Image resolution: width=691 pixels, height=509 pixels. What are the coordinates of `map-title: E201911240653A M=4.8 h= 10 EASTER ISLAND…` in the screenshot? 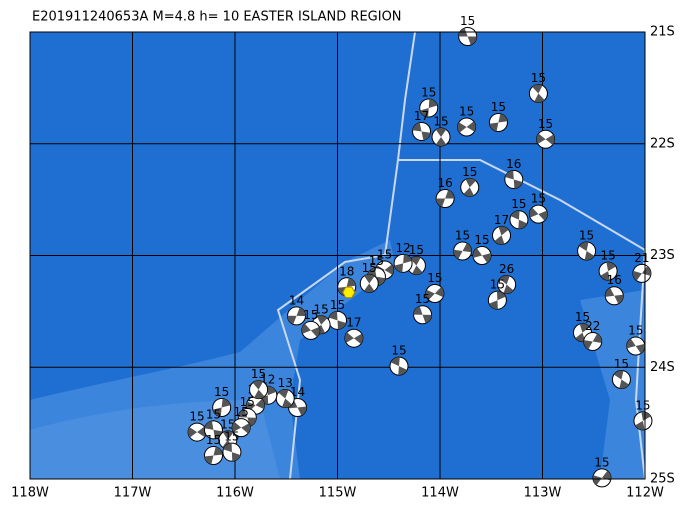 It's located at (217, 17).